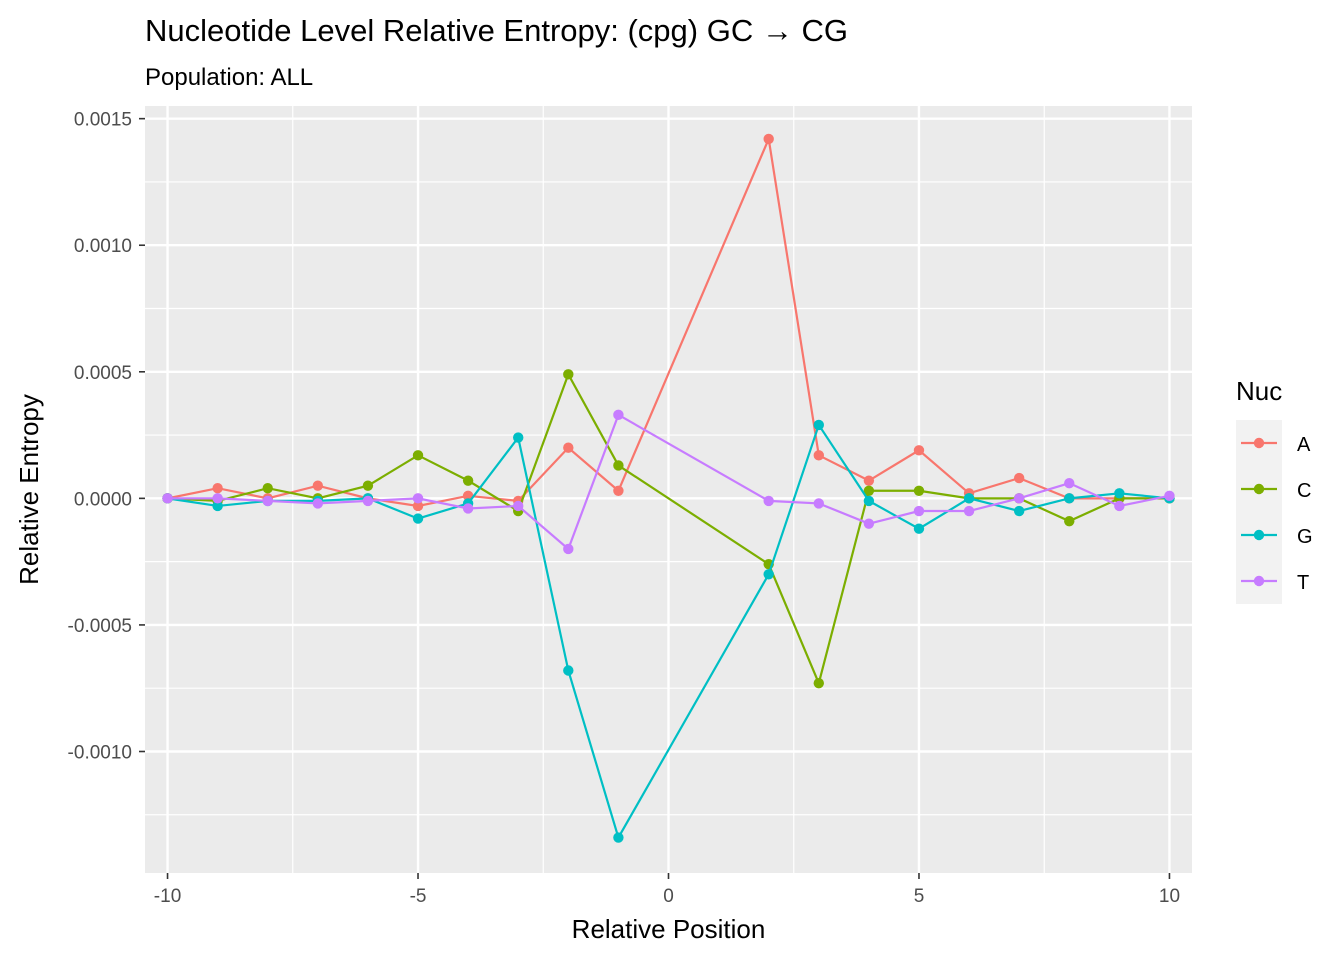 The width and height of the screenshot is (1344, 960). Describe the element at coordinates (103, 499) in the screenshot. I see `y-tick-label: 0.0000` at that location.